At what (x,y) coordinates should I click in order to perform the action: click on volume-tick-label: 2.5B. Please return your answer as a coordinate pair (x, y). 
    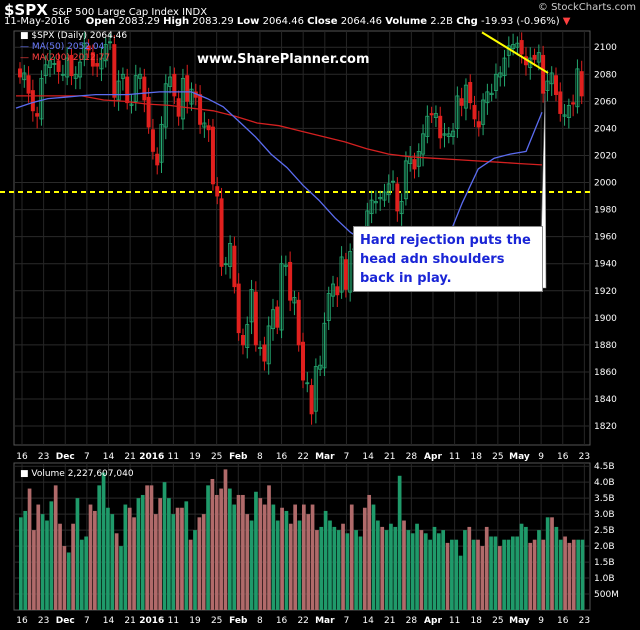
    Looking at the image, I should click on (604, 531).